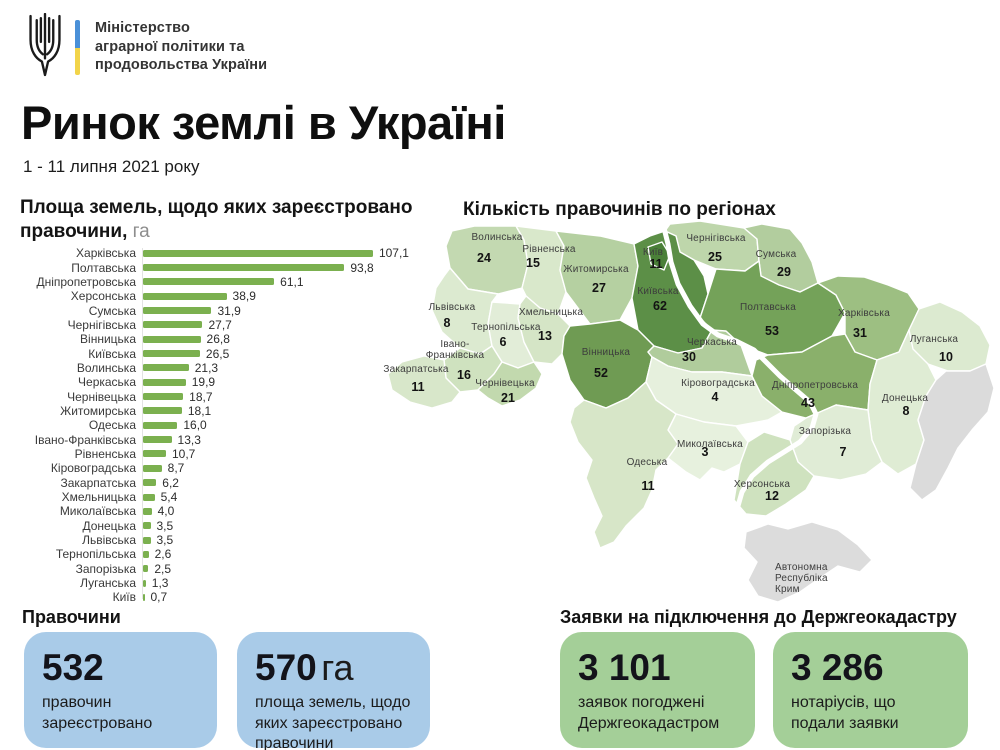 The width and height of the screenshot is (1000, 750). Describe the element at coordinates (787, 589) in the screenshot. I see `region-name-label: Крим` at that location.